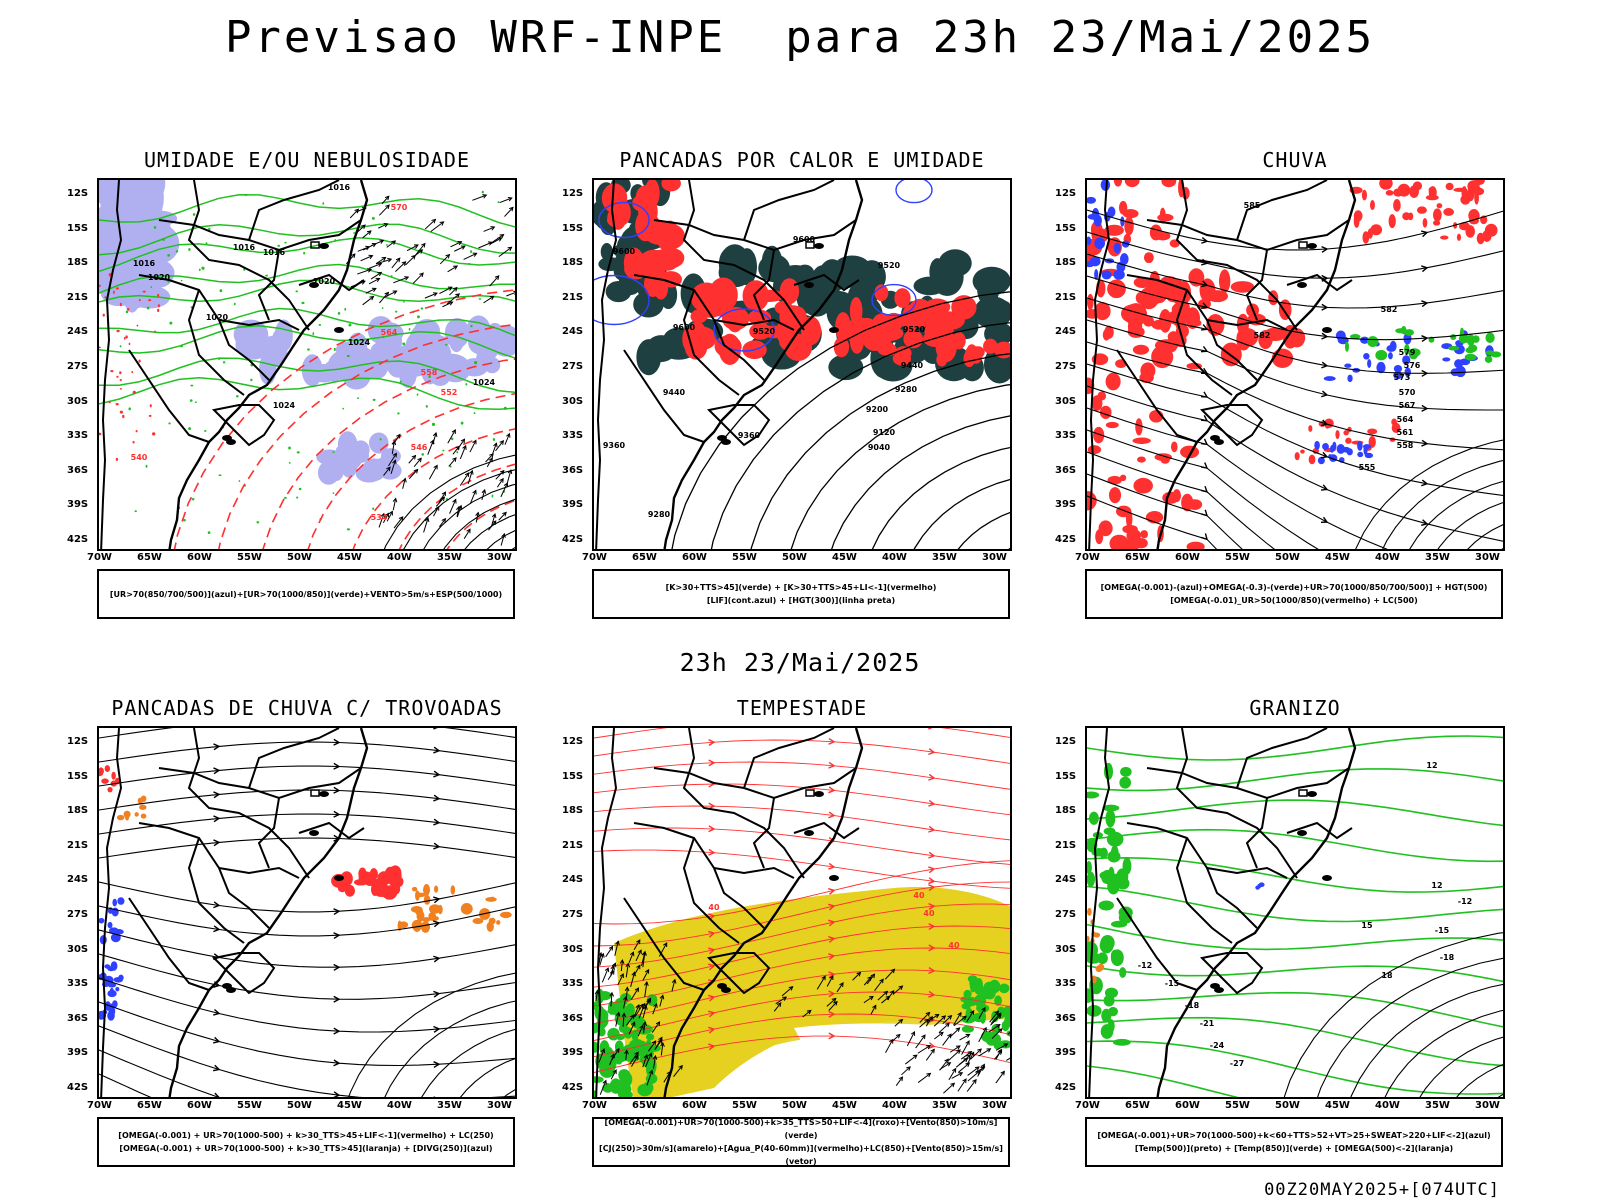 The height and width of the screenshot is (1200, 1600). What do you see at coordinates (1187, 1105) in the screenshot?
I see `lon-tick-label: 60W` at bounding box center [1187, 1105].